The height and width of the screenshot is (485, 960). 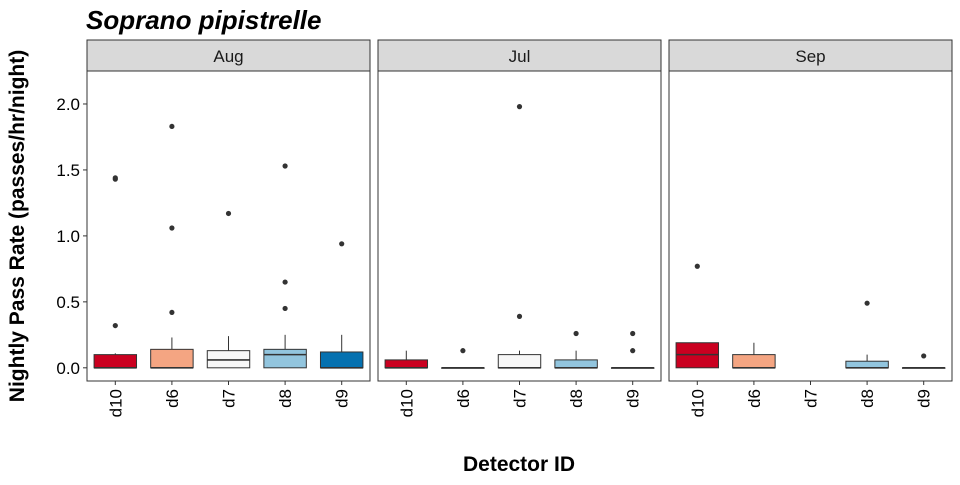 I want to click on y-axis-title: Nightly Pass Rate (passes/hr/night), so click(x=17, y=226).